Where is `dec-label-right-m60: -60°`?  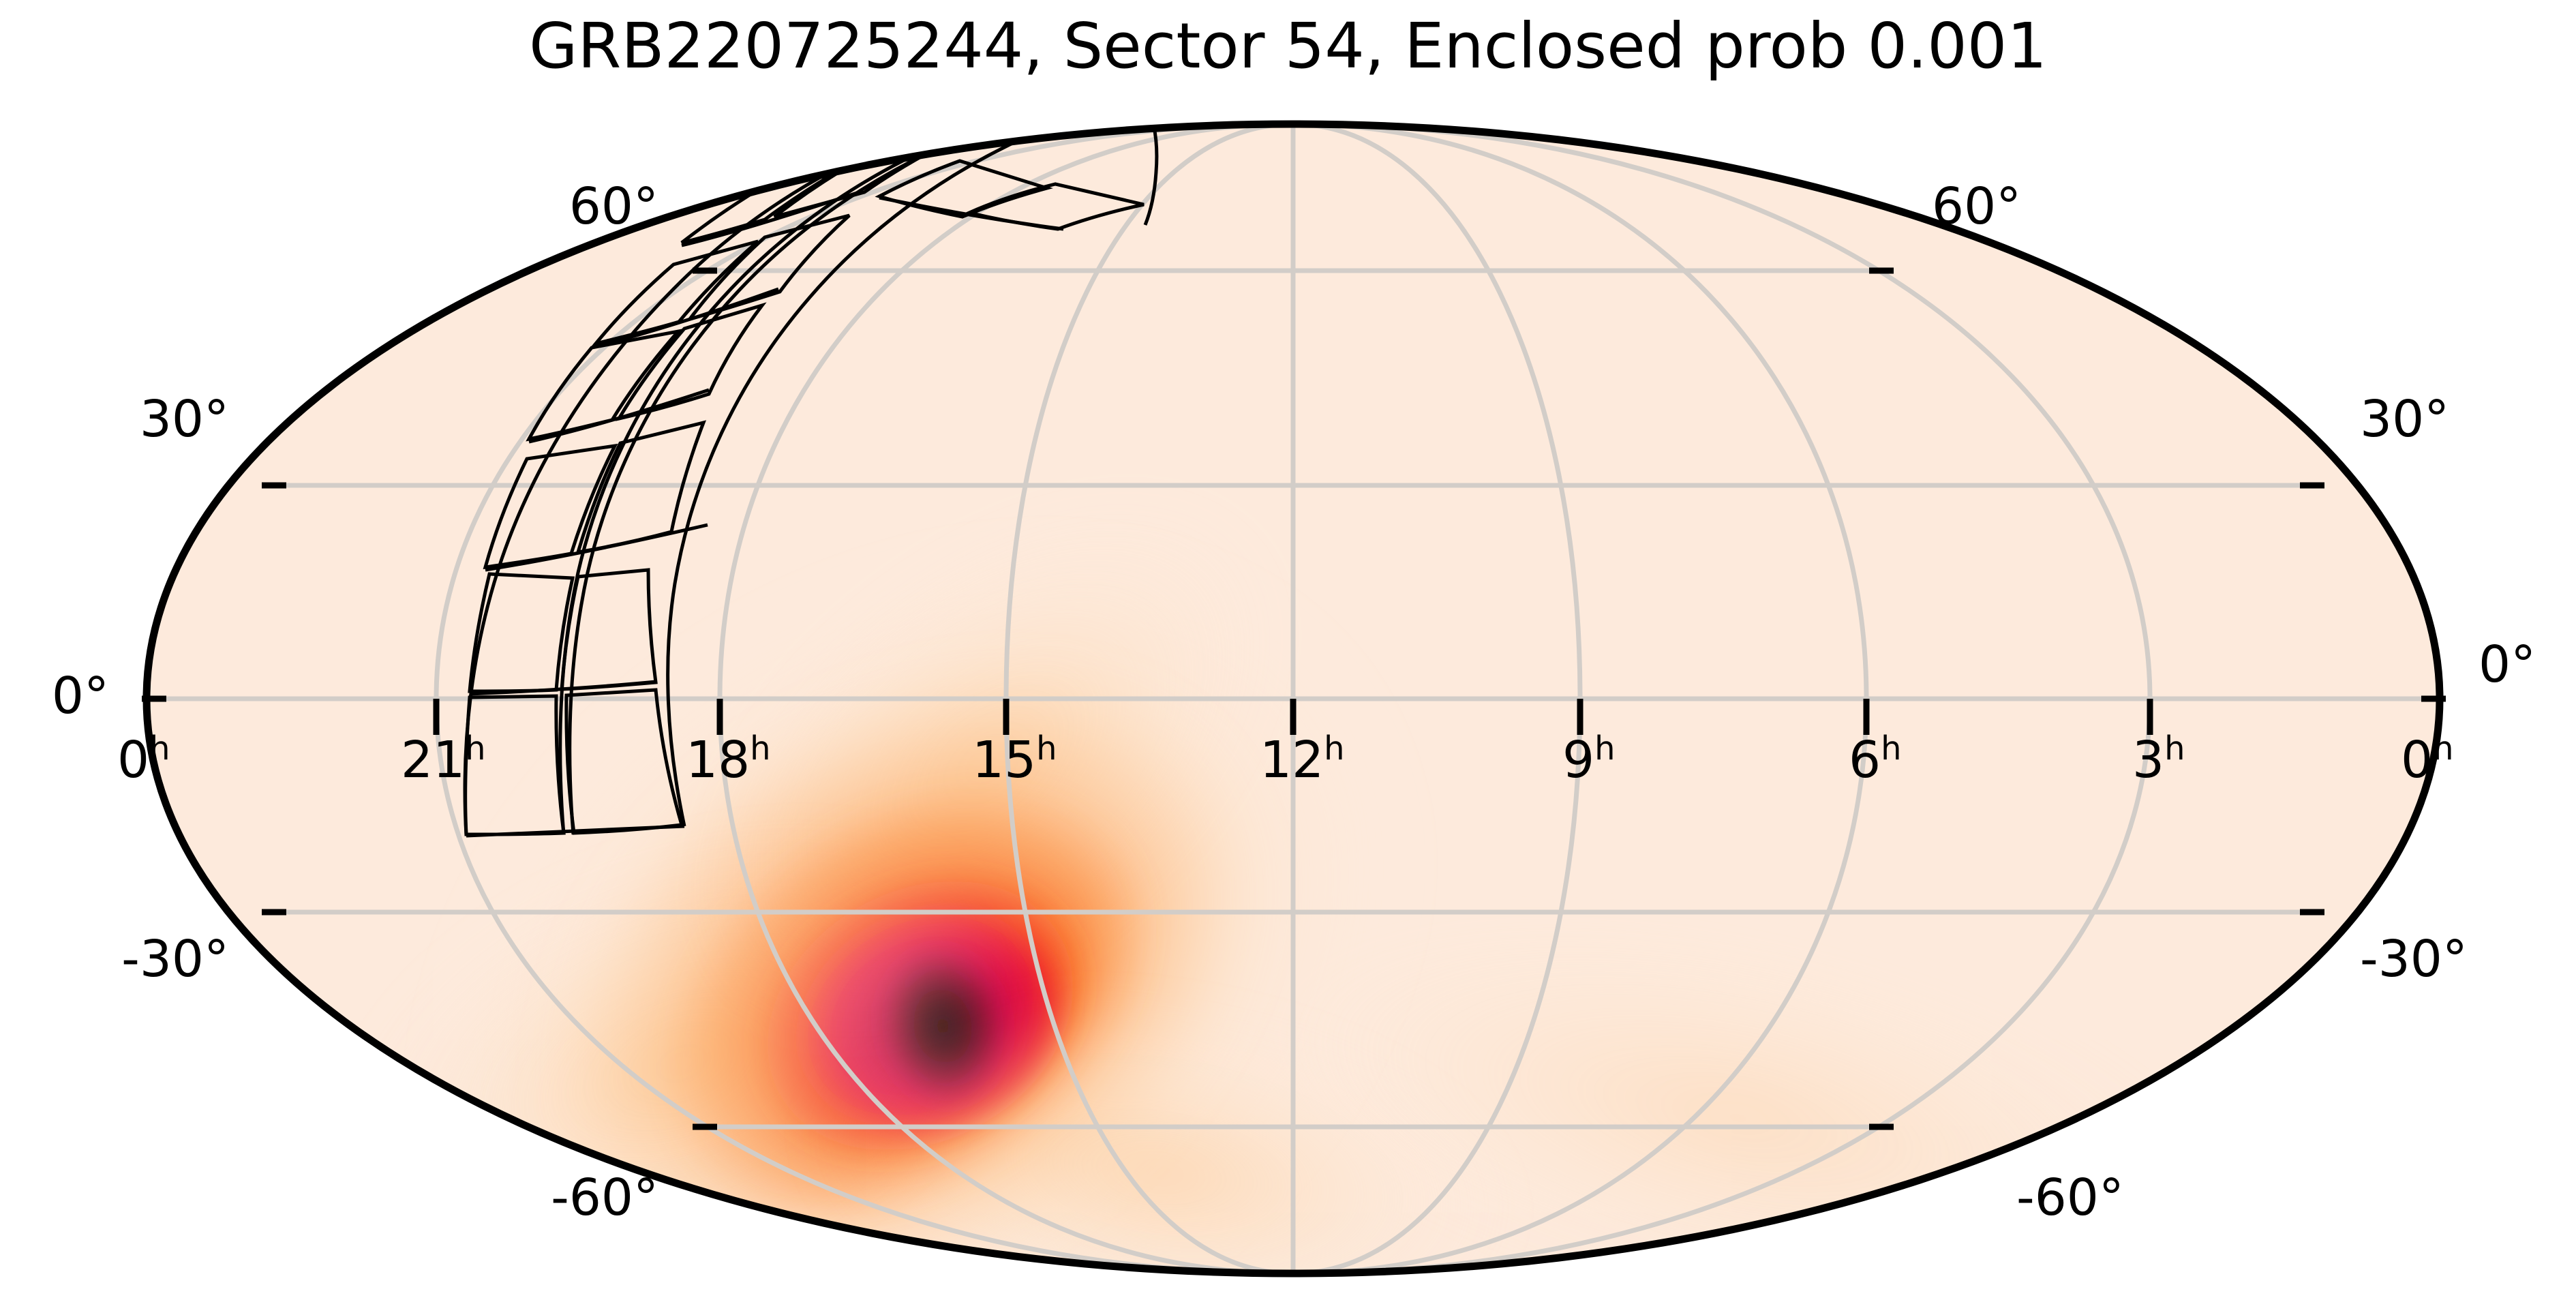
dec-label-right-m60: -60° is located at coordinates (2070, 1197).